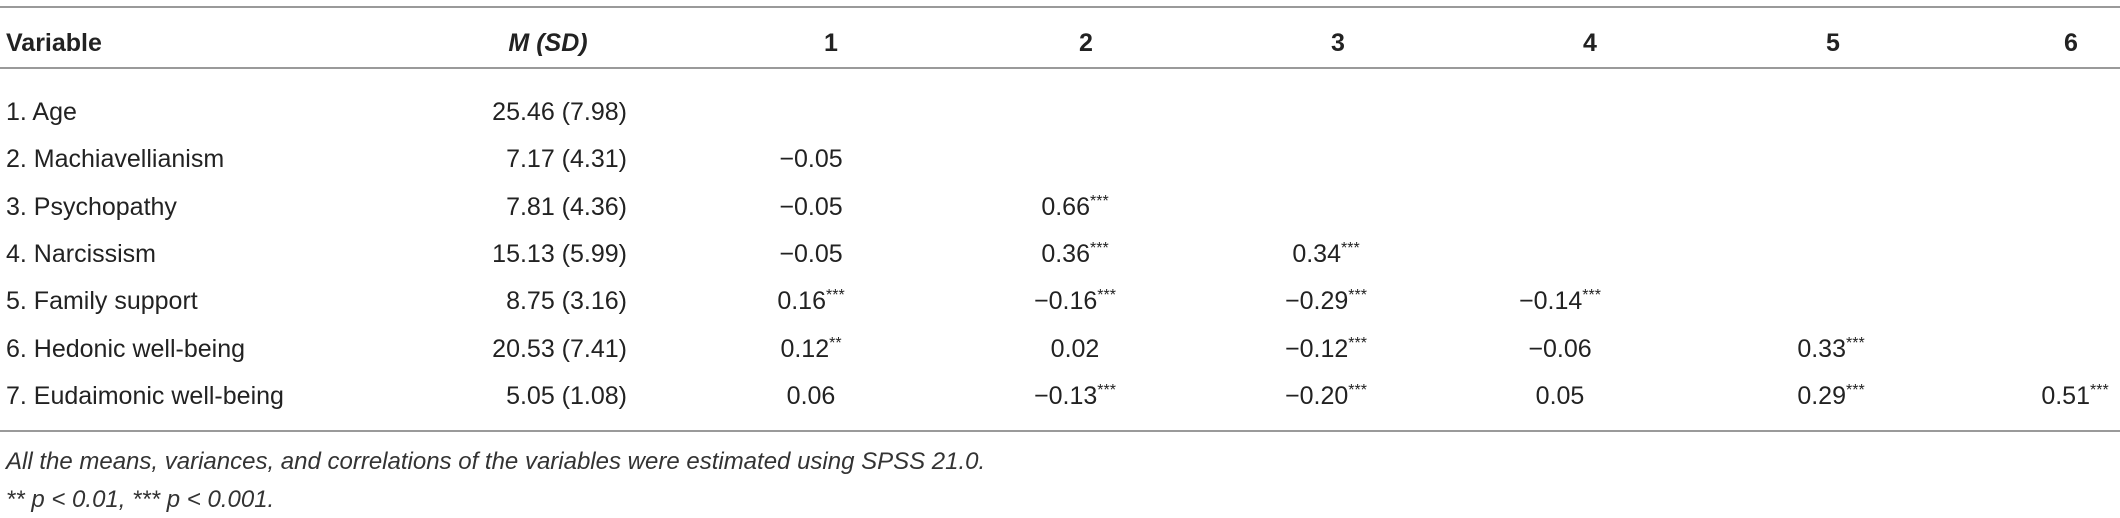 The width and height of the screenshot is (2120, 518). What do you see at coordinates (566, 206) in the screenshot?
I see `msd-cell: 7.81 (4.36)` at bounding box center [566, 206].